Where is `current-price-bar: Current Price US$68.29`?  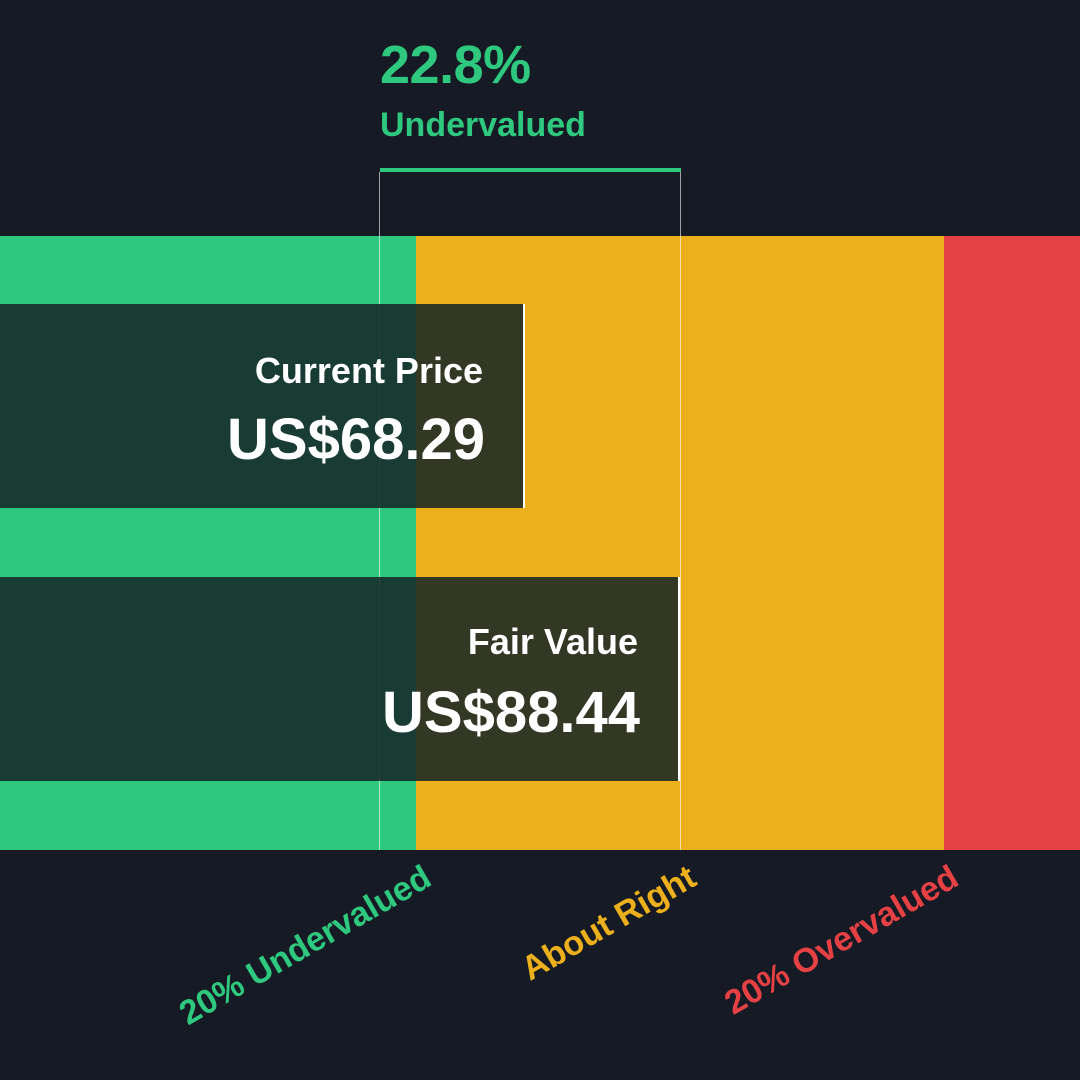
current-price-bar: Current Price US$68.29 is located at coordinates (262, 406).